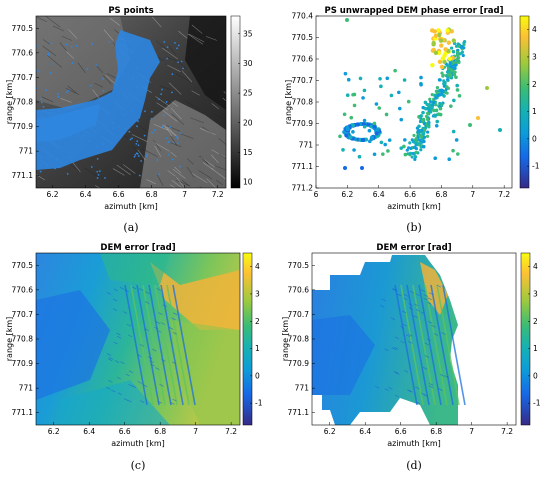 The image size is (550, 480). I want to click on xtick-label: 6.8, so click(436, 431).